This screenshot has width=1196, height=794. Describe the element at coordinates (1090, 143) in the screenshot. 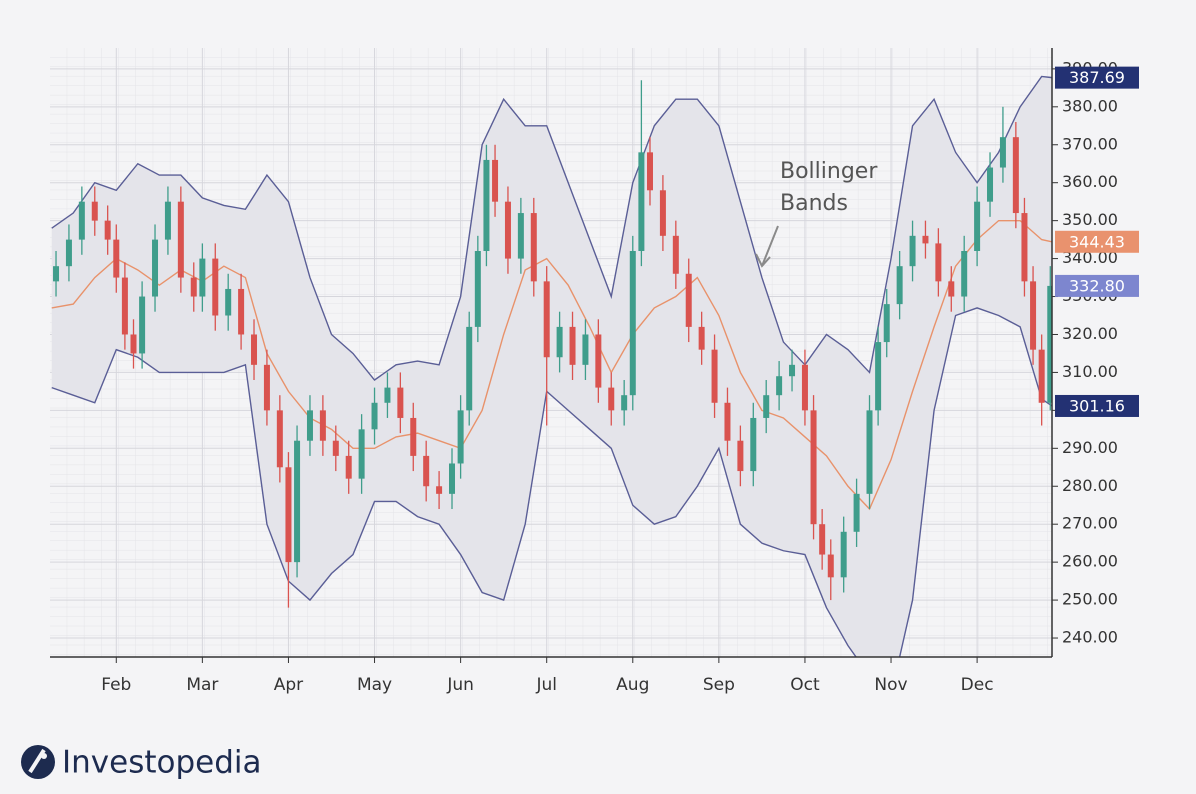

I see `y-tick-label: 370.00` at that location.